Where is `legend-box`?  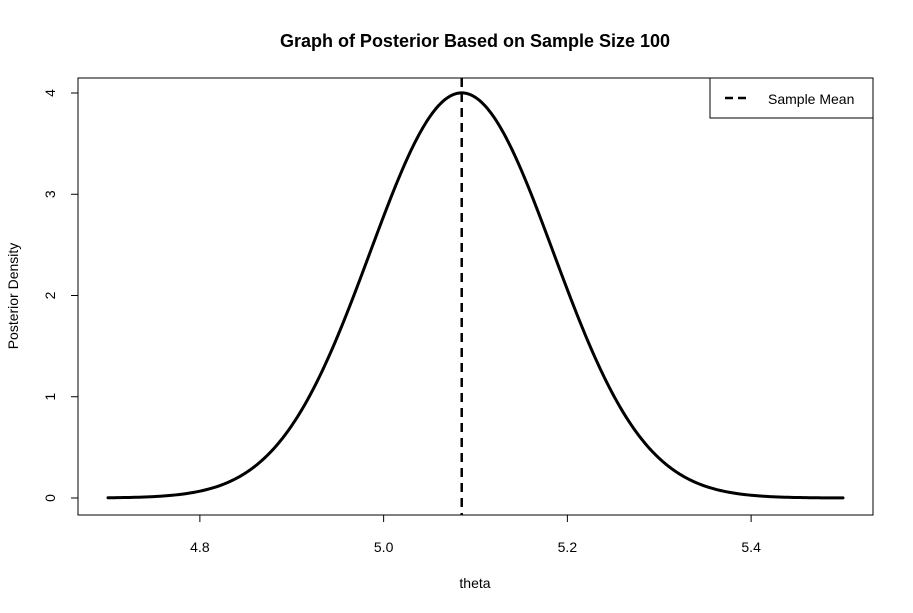
legend-box is located at coordinates (791, 98).